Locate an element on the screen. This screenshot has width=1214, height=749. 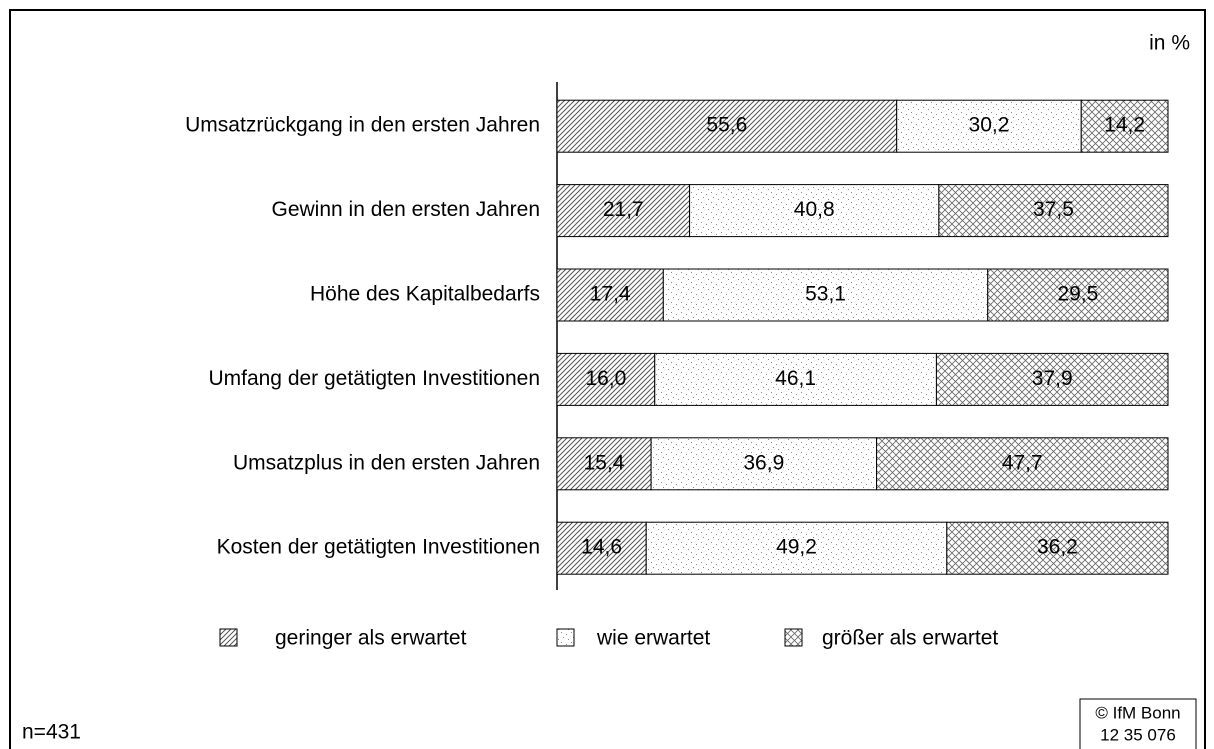
value-label: 14,6 is located at coordinates (601, 547).